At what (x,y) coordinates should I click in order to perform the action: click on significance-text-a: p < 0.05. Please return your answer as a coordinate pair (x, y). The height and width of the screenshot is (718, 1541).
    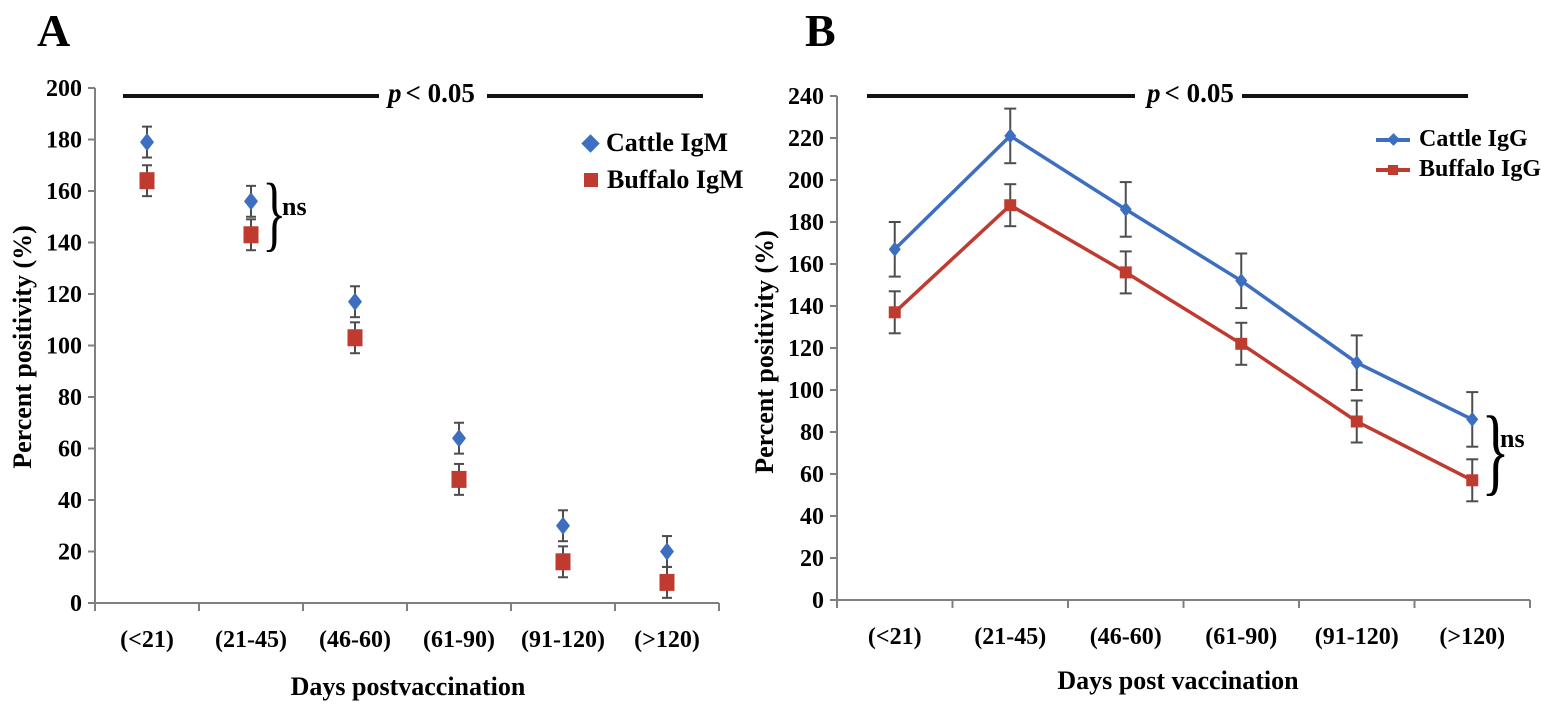
    Looking at the image, I should click on (431, 93).